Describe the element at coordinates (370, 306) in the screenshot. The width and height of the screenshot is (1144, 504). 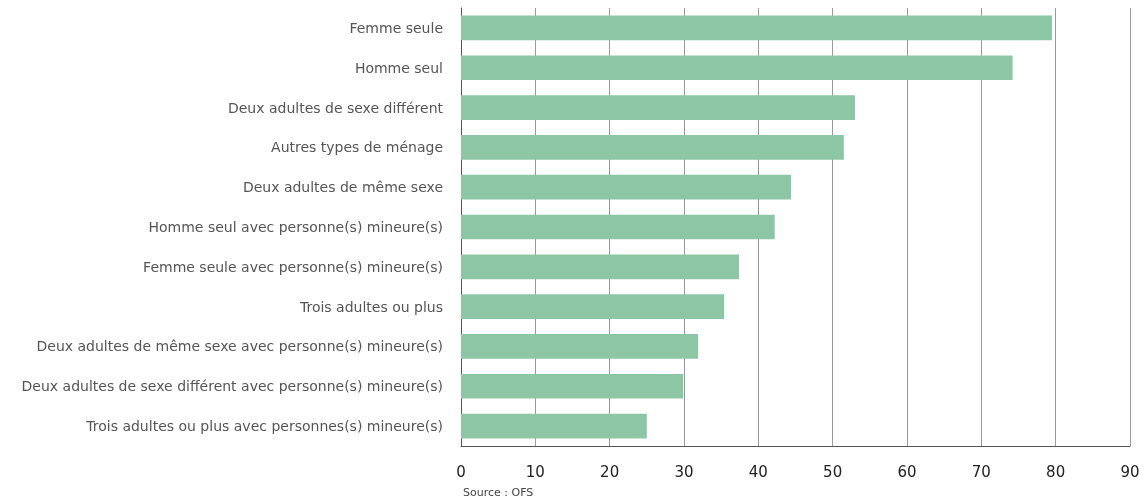
I see `y-tick-label: Trois adultes ou plus` at that location.